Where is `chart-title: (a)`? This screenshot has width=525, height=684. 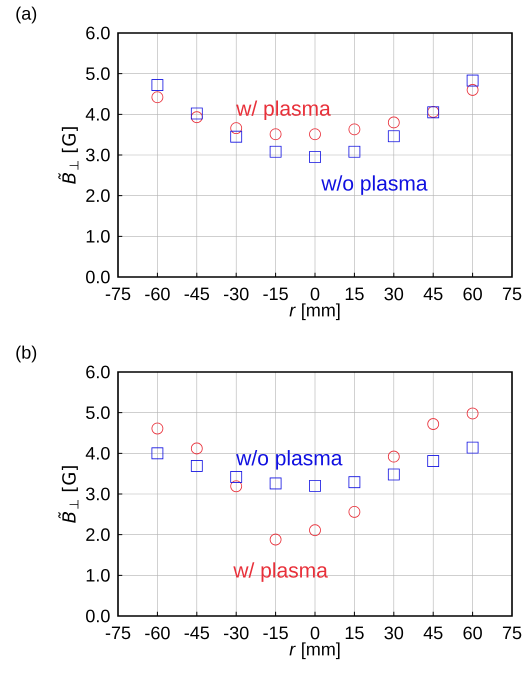 chart-title: (a) is located at coordinates (26, 15).